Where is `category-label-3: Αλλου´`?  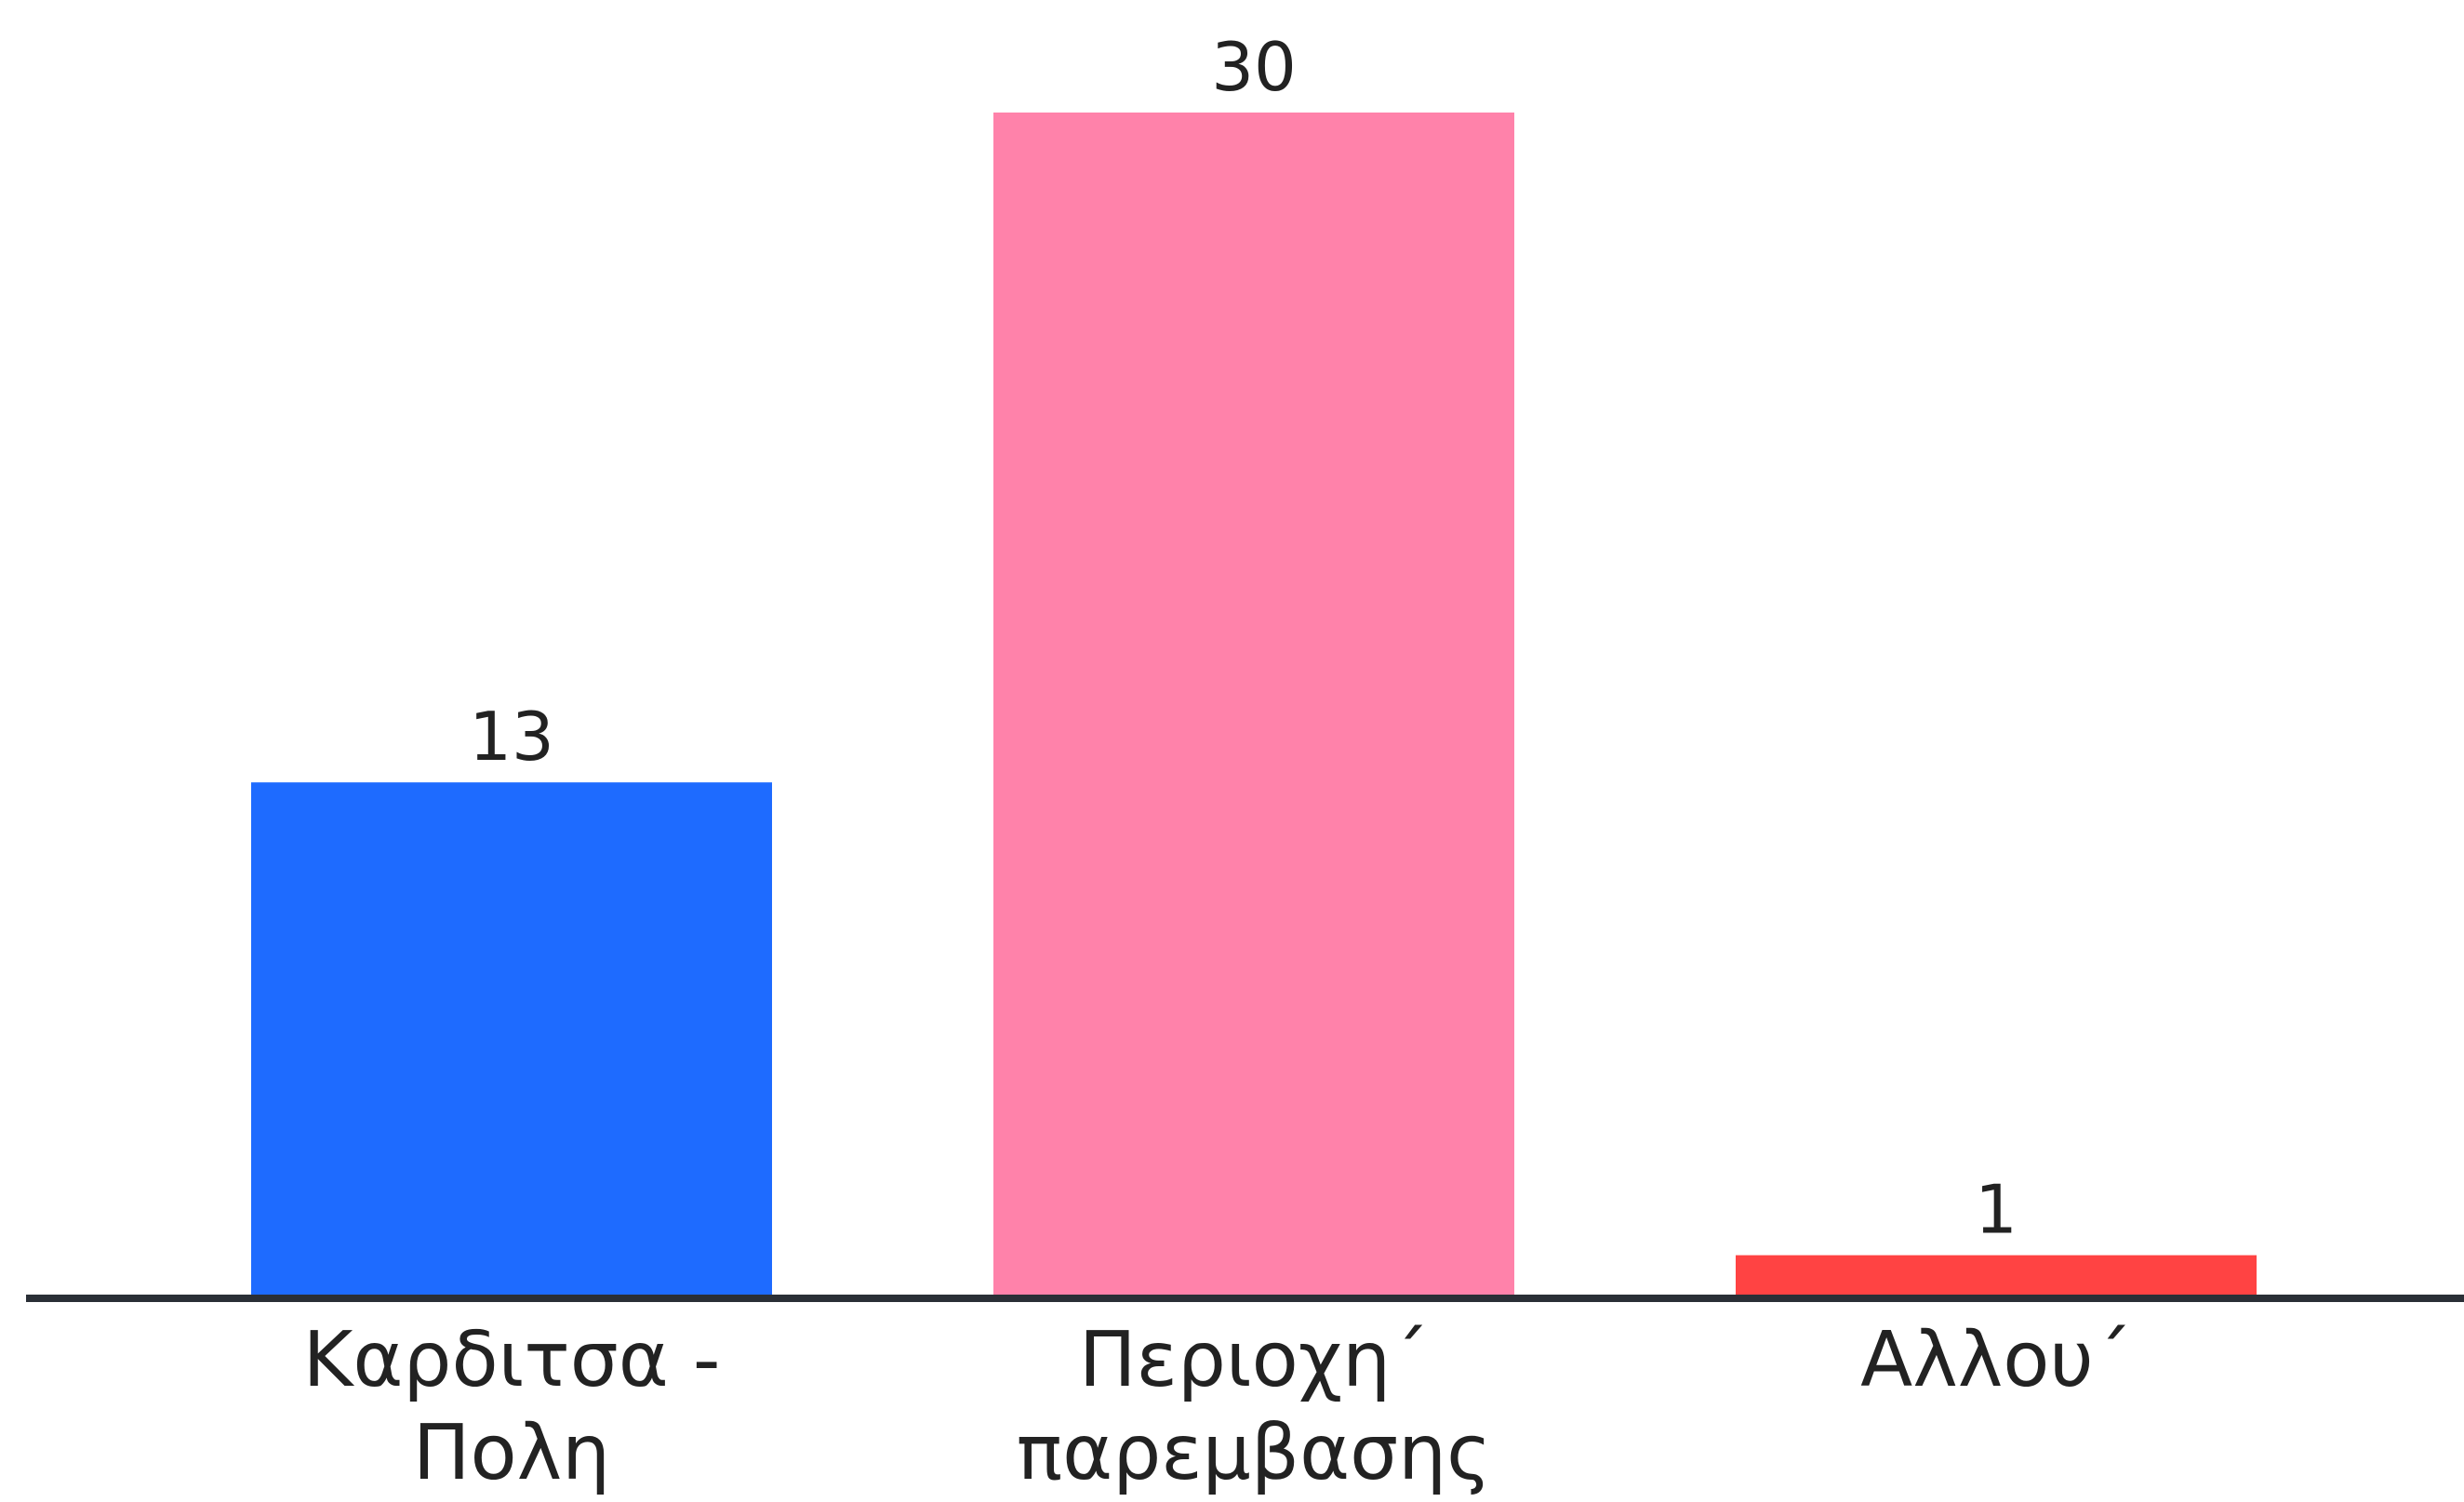
category-label-3: Αλλου´ is located at coordinates (1996, 1360).